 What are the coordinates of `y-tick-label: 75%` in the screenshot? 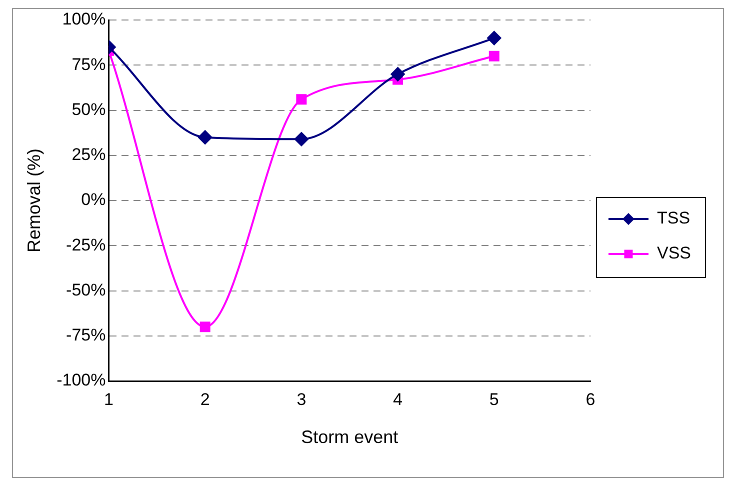 It's located at (89, 64).